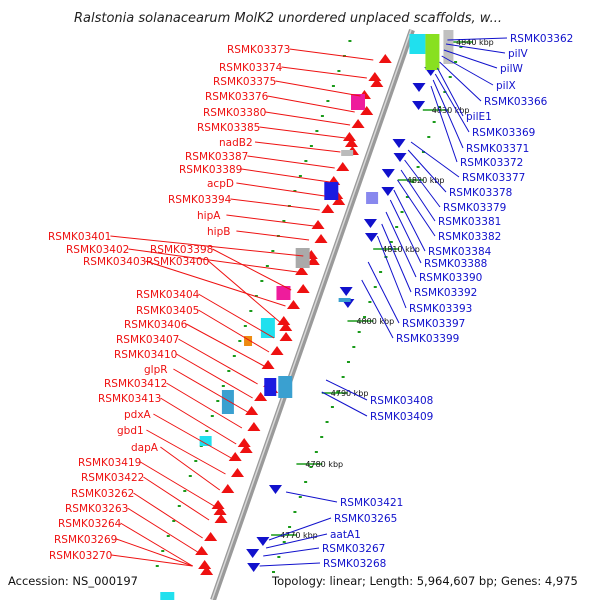 The height and width of the screenshot is (600, 600). Describe the element at coordinates (448, 47) in the screenshot. I see `gene-block-grey` at that location.